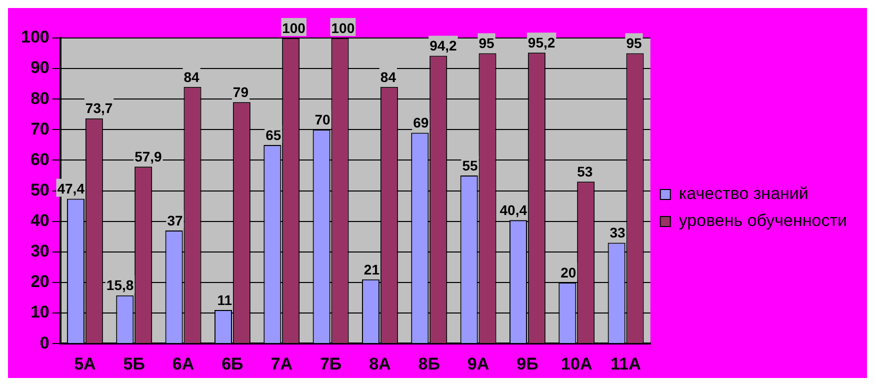 The width and height of the screenshot is (875, 386). What do you see at coordinates (585, 171) in the screenshot?
I see `data-label: 53` at bounding box center [585, 171].